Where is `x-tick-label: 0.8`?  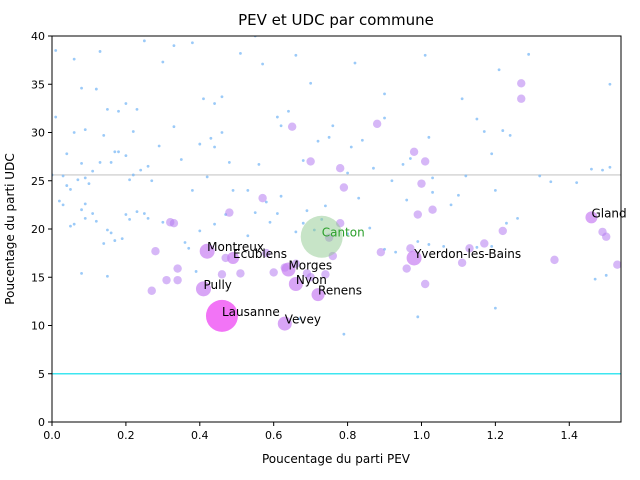
x-tick-label: 0.8 is located at coordinates (348, 435).